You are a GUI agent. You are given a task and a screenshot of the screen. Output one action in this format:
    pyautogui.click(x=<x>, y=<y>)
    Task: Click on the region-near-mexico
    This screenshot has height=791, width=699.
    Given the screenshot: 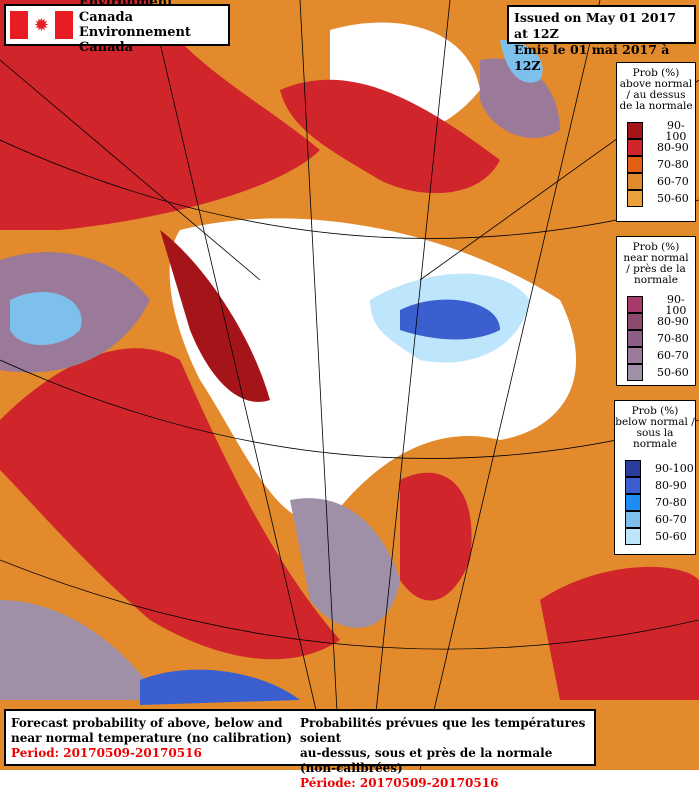 What is the action you would take?
    pyautogui.click(x=345, y=563)
    